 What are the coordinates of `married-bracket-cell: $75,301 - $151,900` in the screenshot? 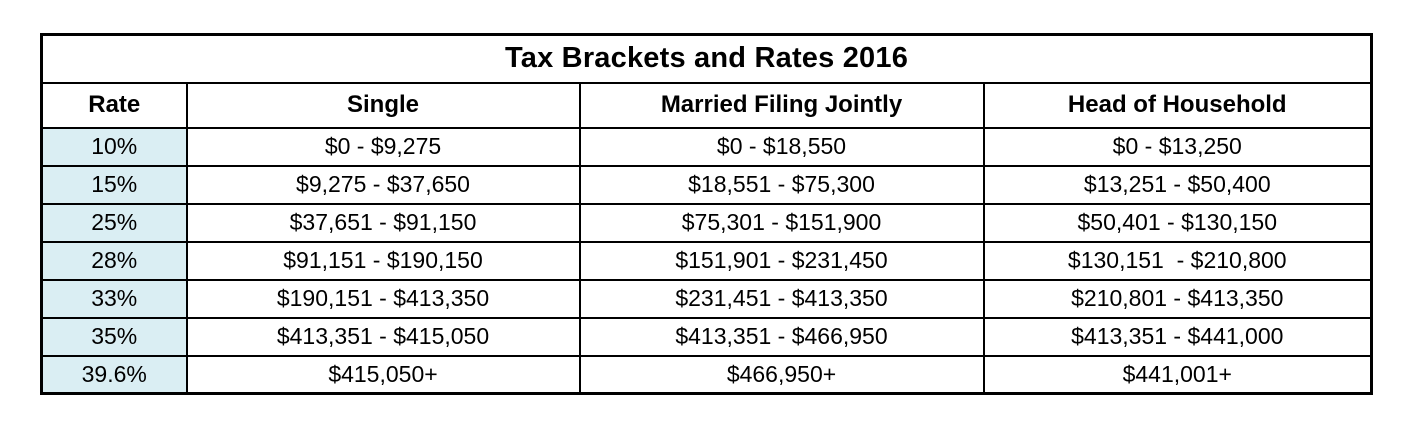 It's located at (781, 222).